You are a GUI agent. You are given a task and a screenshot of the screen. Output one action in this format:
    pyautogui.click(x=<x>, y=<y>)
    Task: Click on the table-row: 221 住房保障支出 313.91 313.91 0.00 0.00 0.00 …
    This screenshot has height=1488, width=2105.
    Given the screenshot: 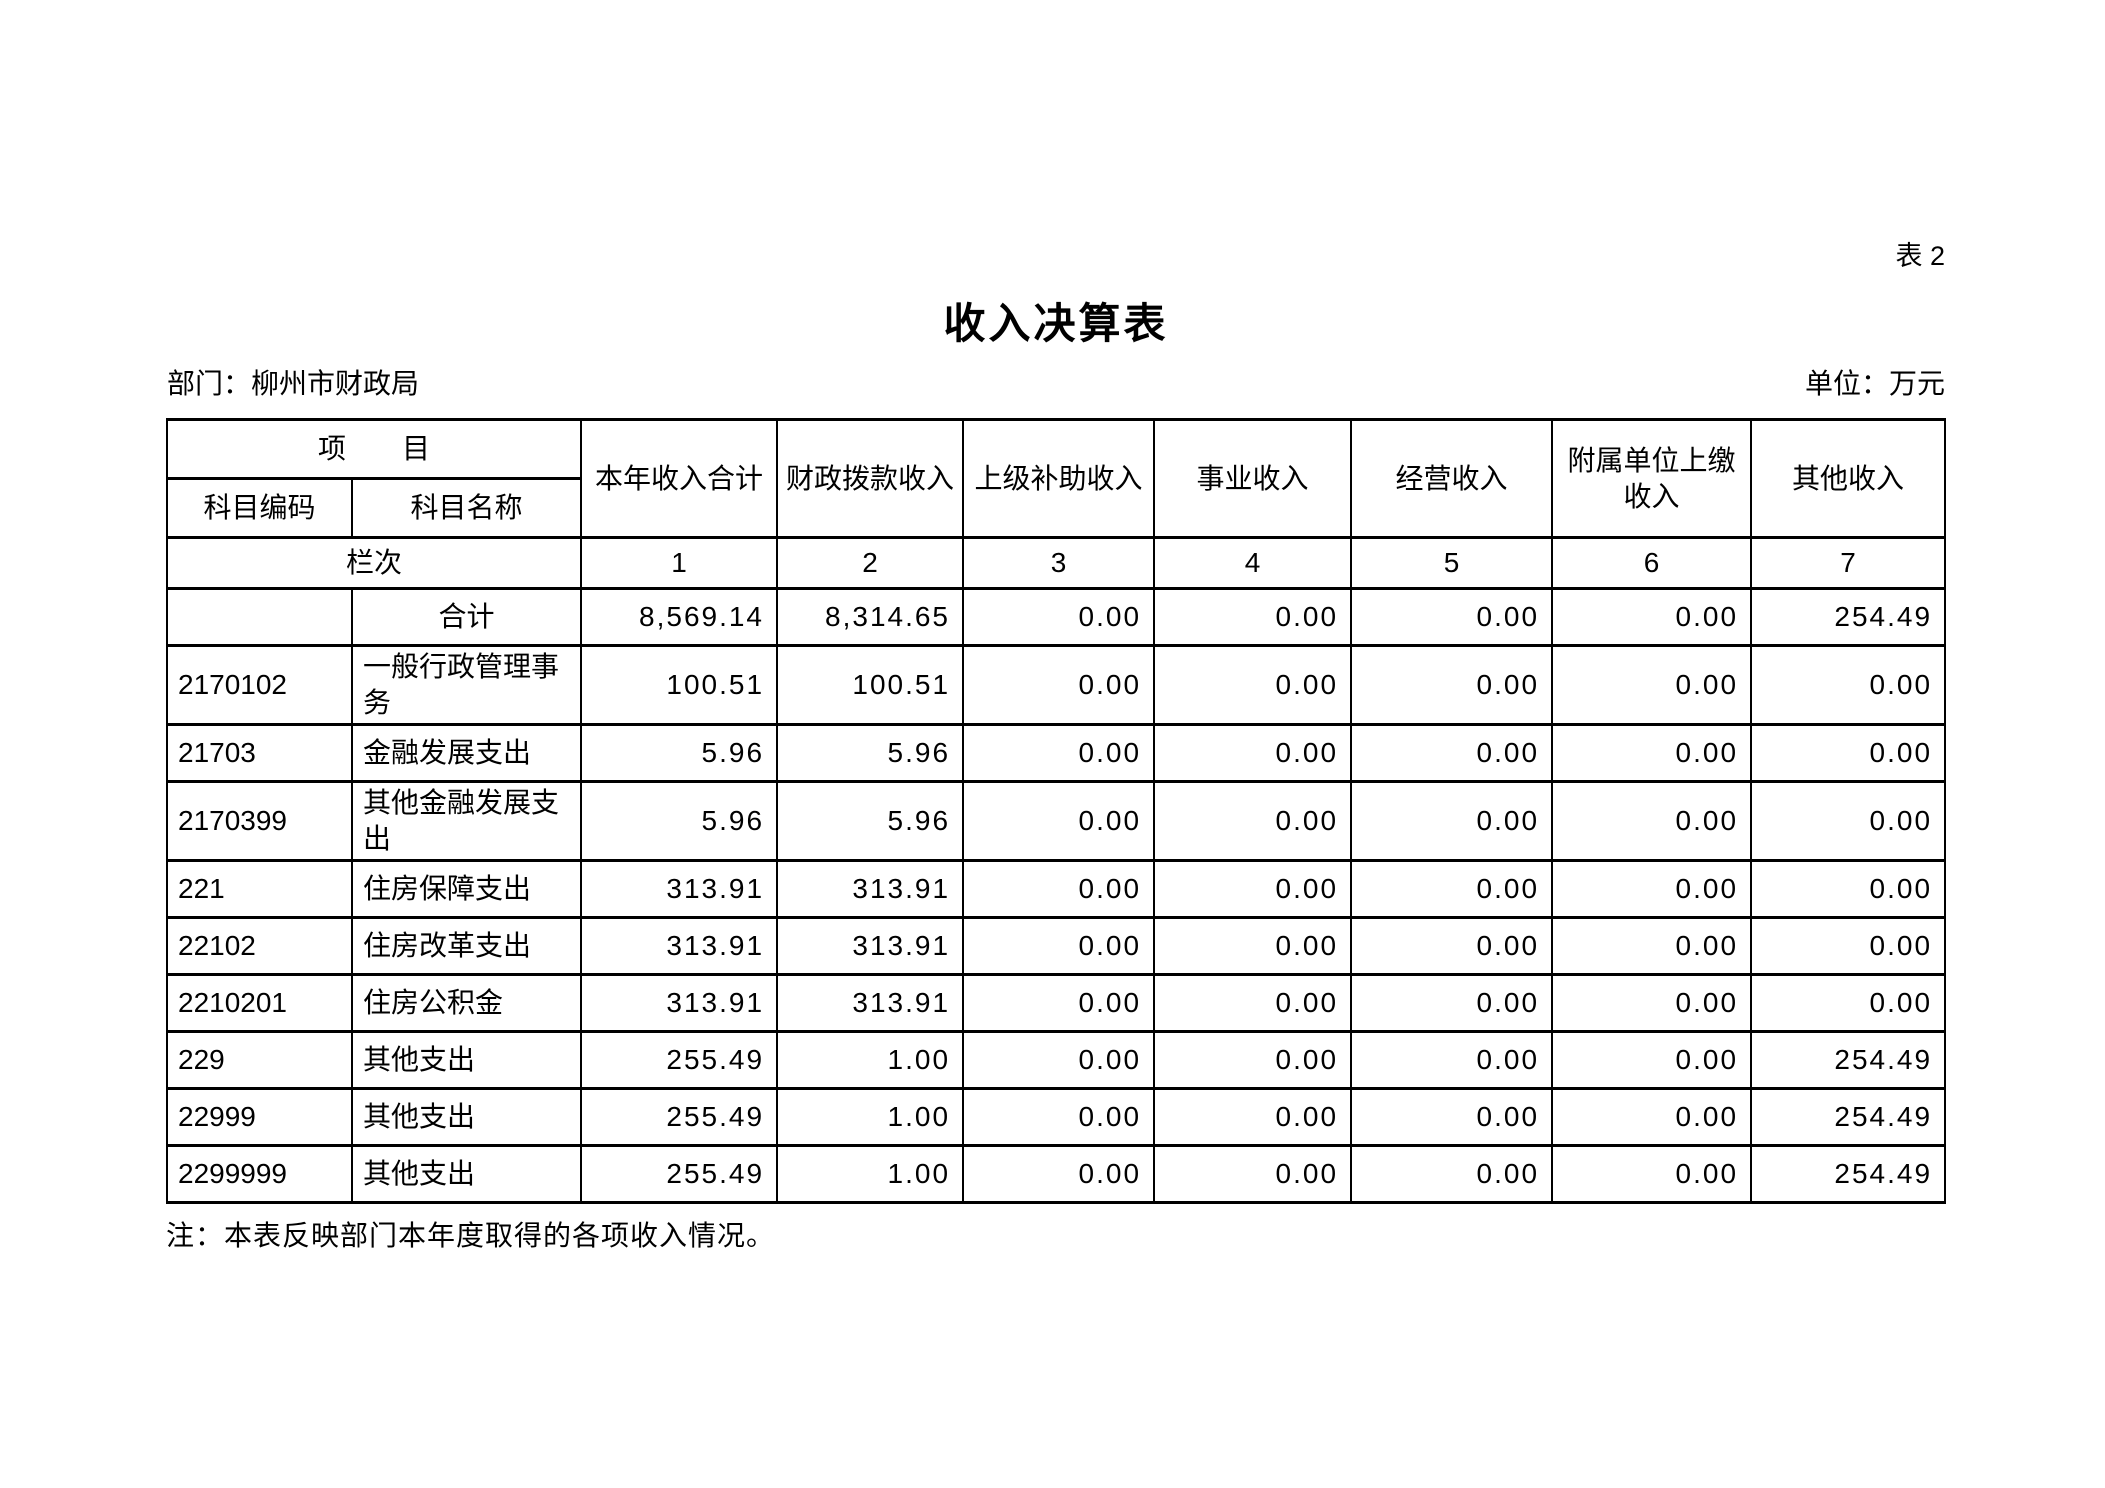 What is the action you would take?
    pyautogui.click(x=1056, y=889)
    